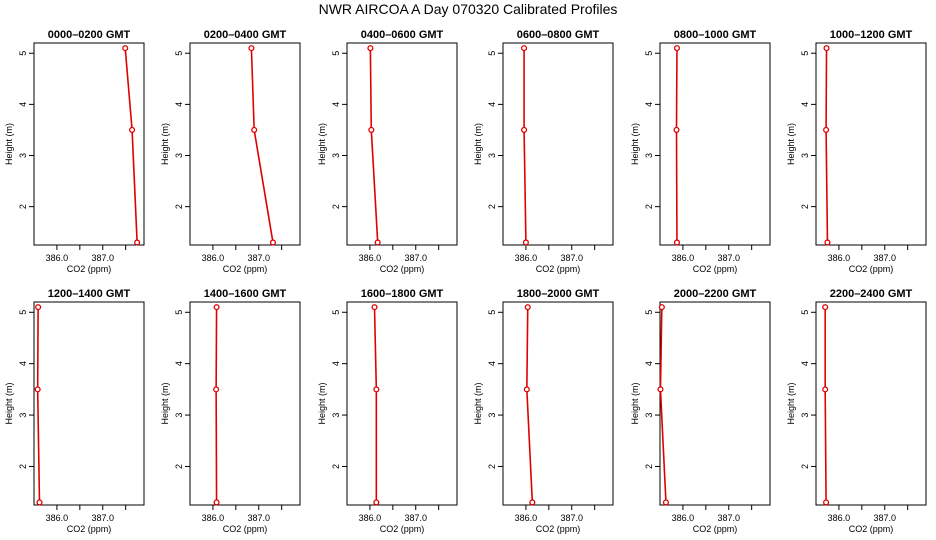 Image resolution: width=936 pixels, height=540 pixels. I want to click on panel-title: 1000–1200 GMT, so click(871, 35).